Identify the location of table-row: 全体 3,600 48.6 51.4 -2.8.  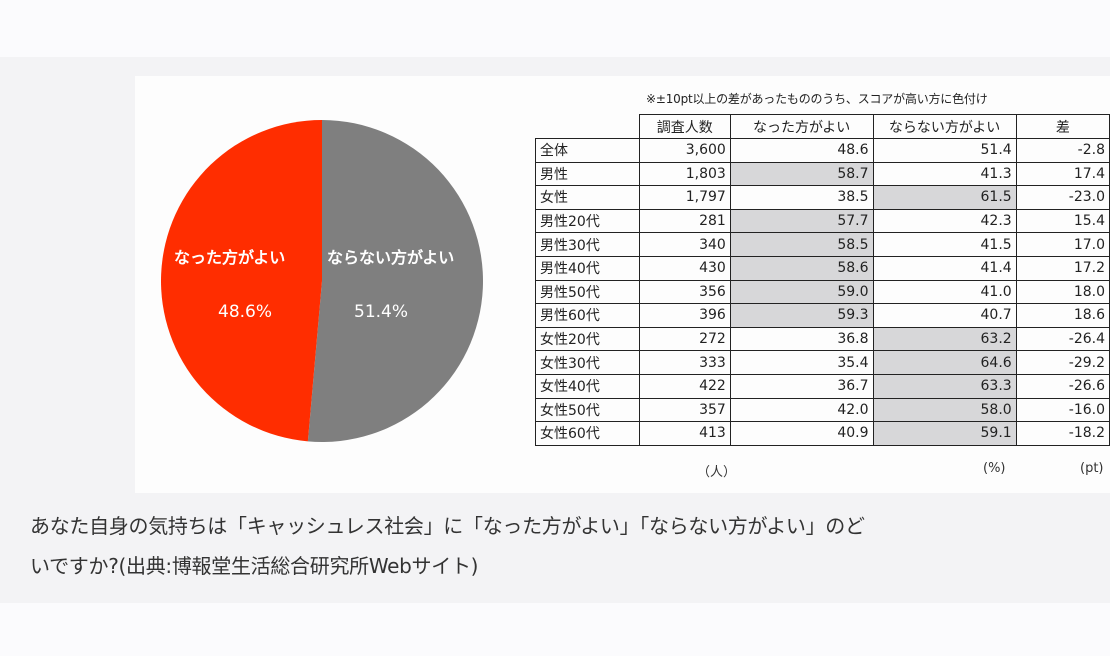
(822, 150).